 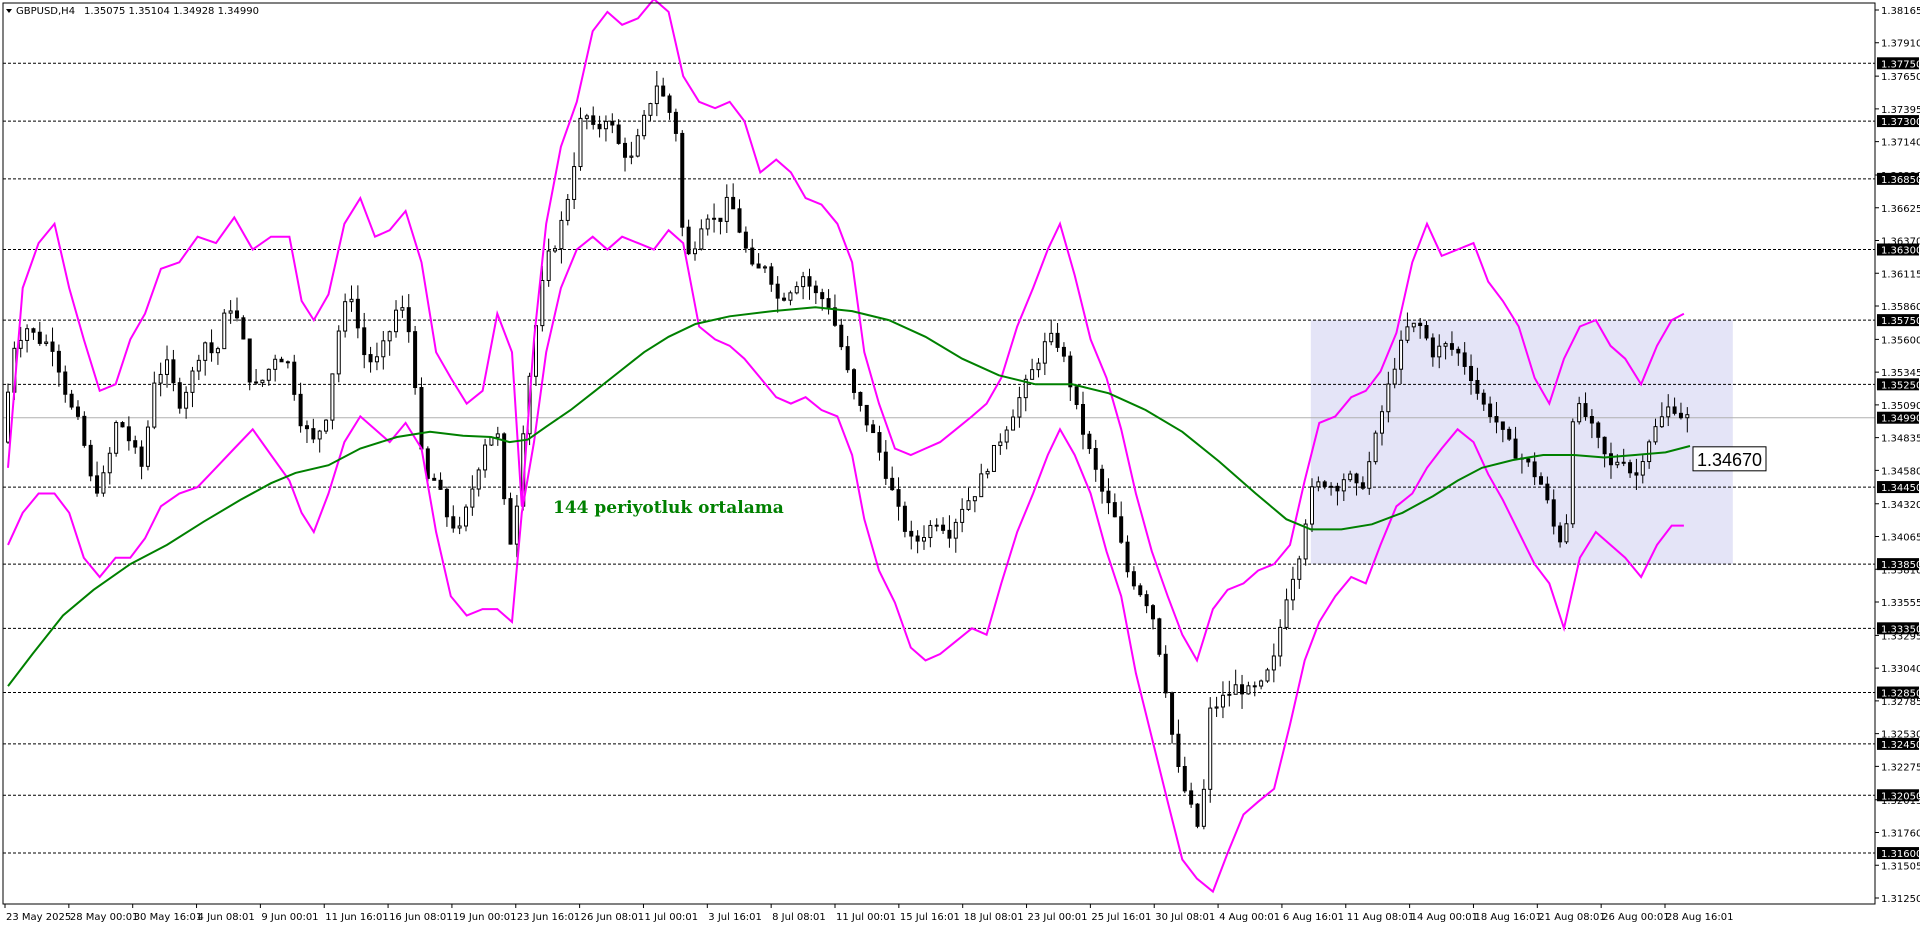 I want to click on y-tick-label: 1.33295, so click(x=1900, y=636).